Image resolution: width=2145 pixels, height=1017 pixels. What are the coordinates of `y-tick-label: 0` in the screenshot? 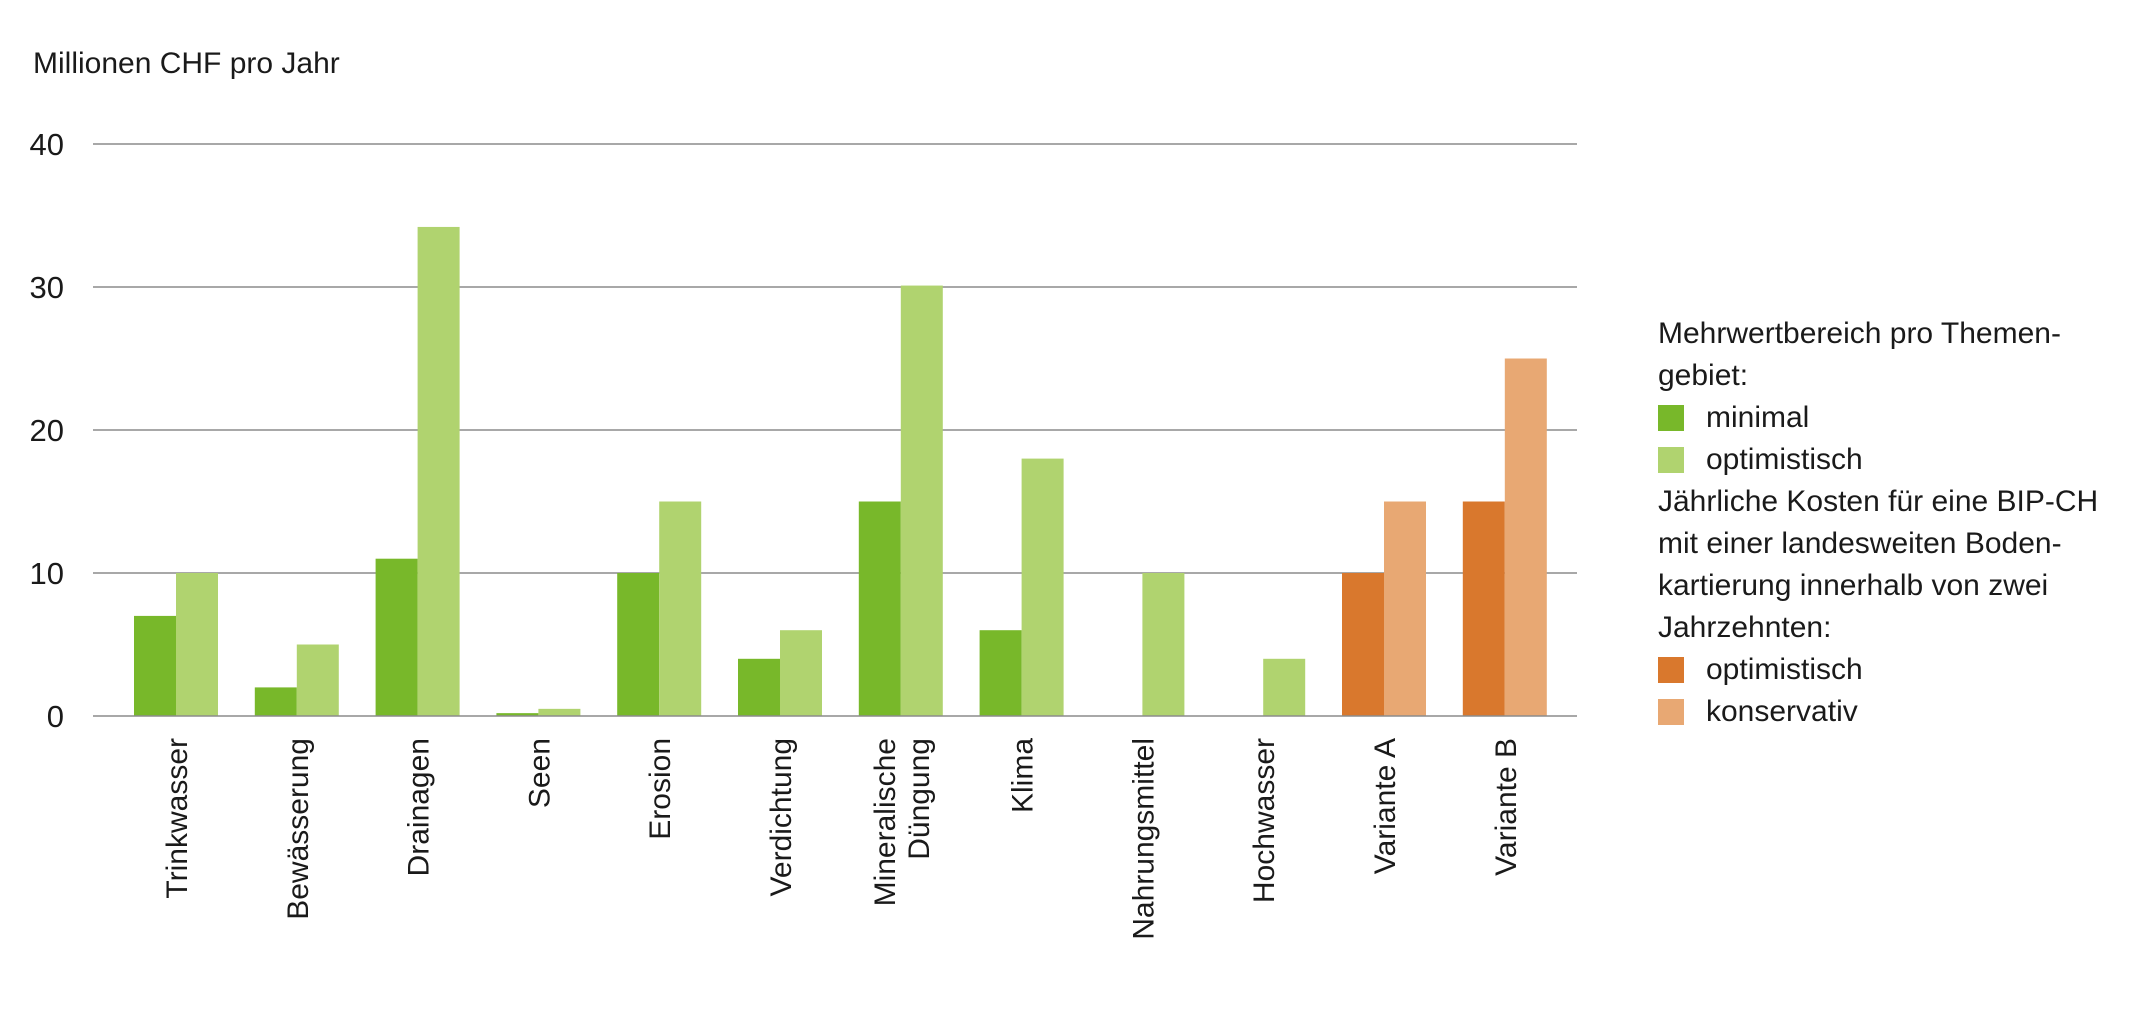 It's located at (55, 716).